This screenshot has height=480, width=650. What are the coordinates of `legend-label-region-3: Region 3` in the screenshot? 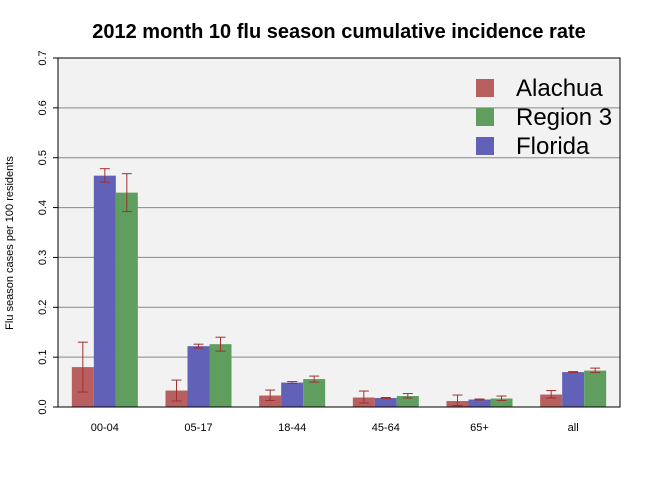 It's located at (564, 117).